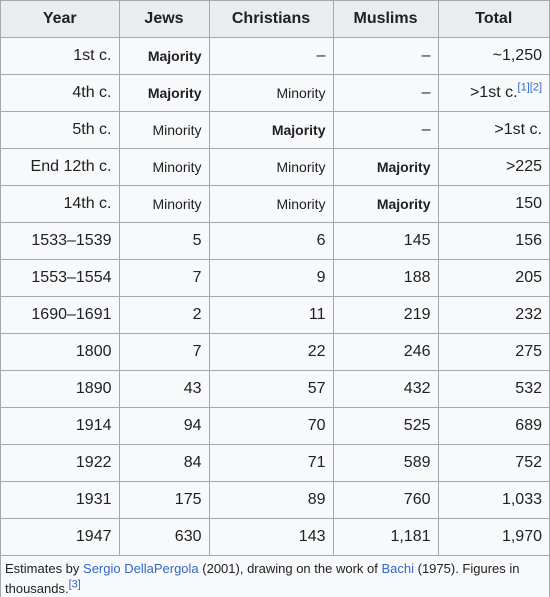  Describe the element at coordinates (385, 426) in the screenshot. I see `value-cell: 525` at that location.